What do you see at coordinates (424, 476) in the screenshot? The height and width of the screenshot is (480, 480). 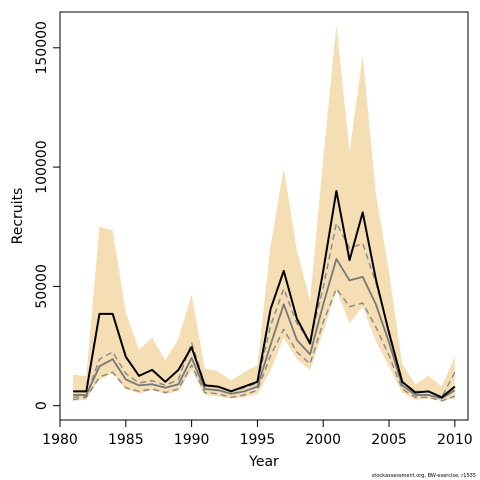 I see `credit-text: stockassessment.org, BW-exercise, r1535` at bounding box center [424, 476].